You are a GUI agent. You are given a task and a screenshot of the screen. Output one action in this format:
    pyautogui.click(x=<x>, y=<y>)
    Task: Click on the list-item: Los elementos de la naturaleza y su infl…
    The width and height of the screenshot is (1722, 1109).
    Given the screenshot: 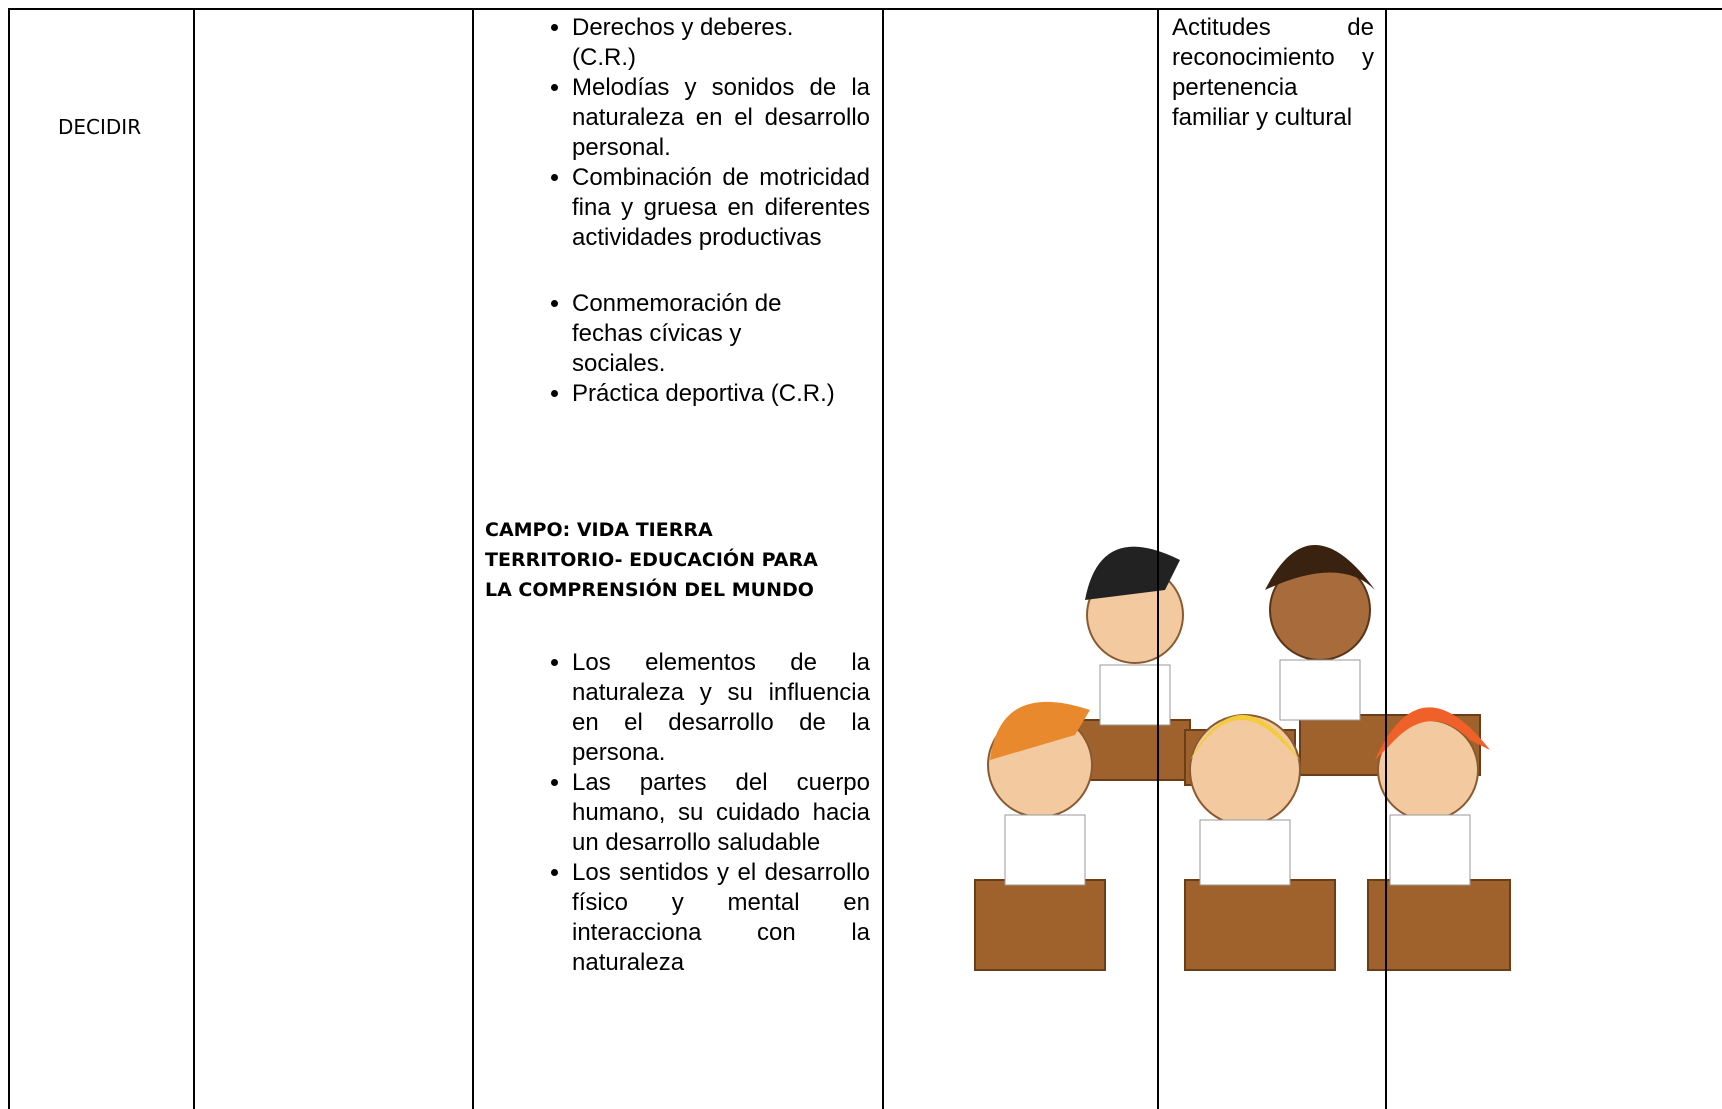 What is the action you would take?
    pyautogui.click(x=721, y=708)
    